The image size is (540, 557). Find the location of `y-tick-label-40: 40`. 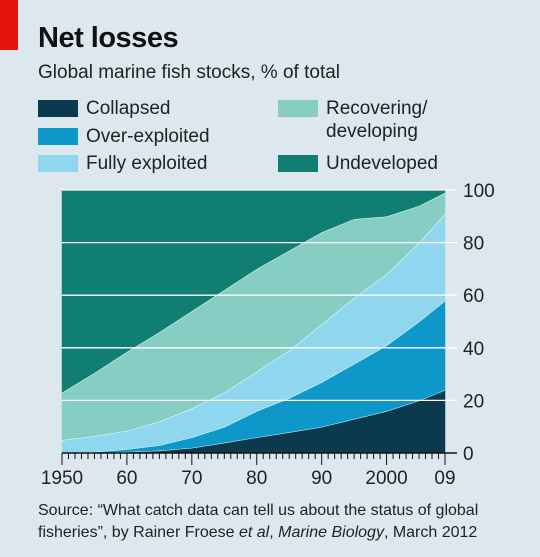

y-tick-label-40: 40 is located at coordinates (473, 349).